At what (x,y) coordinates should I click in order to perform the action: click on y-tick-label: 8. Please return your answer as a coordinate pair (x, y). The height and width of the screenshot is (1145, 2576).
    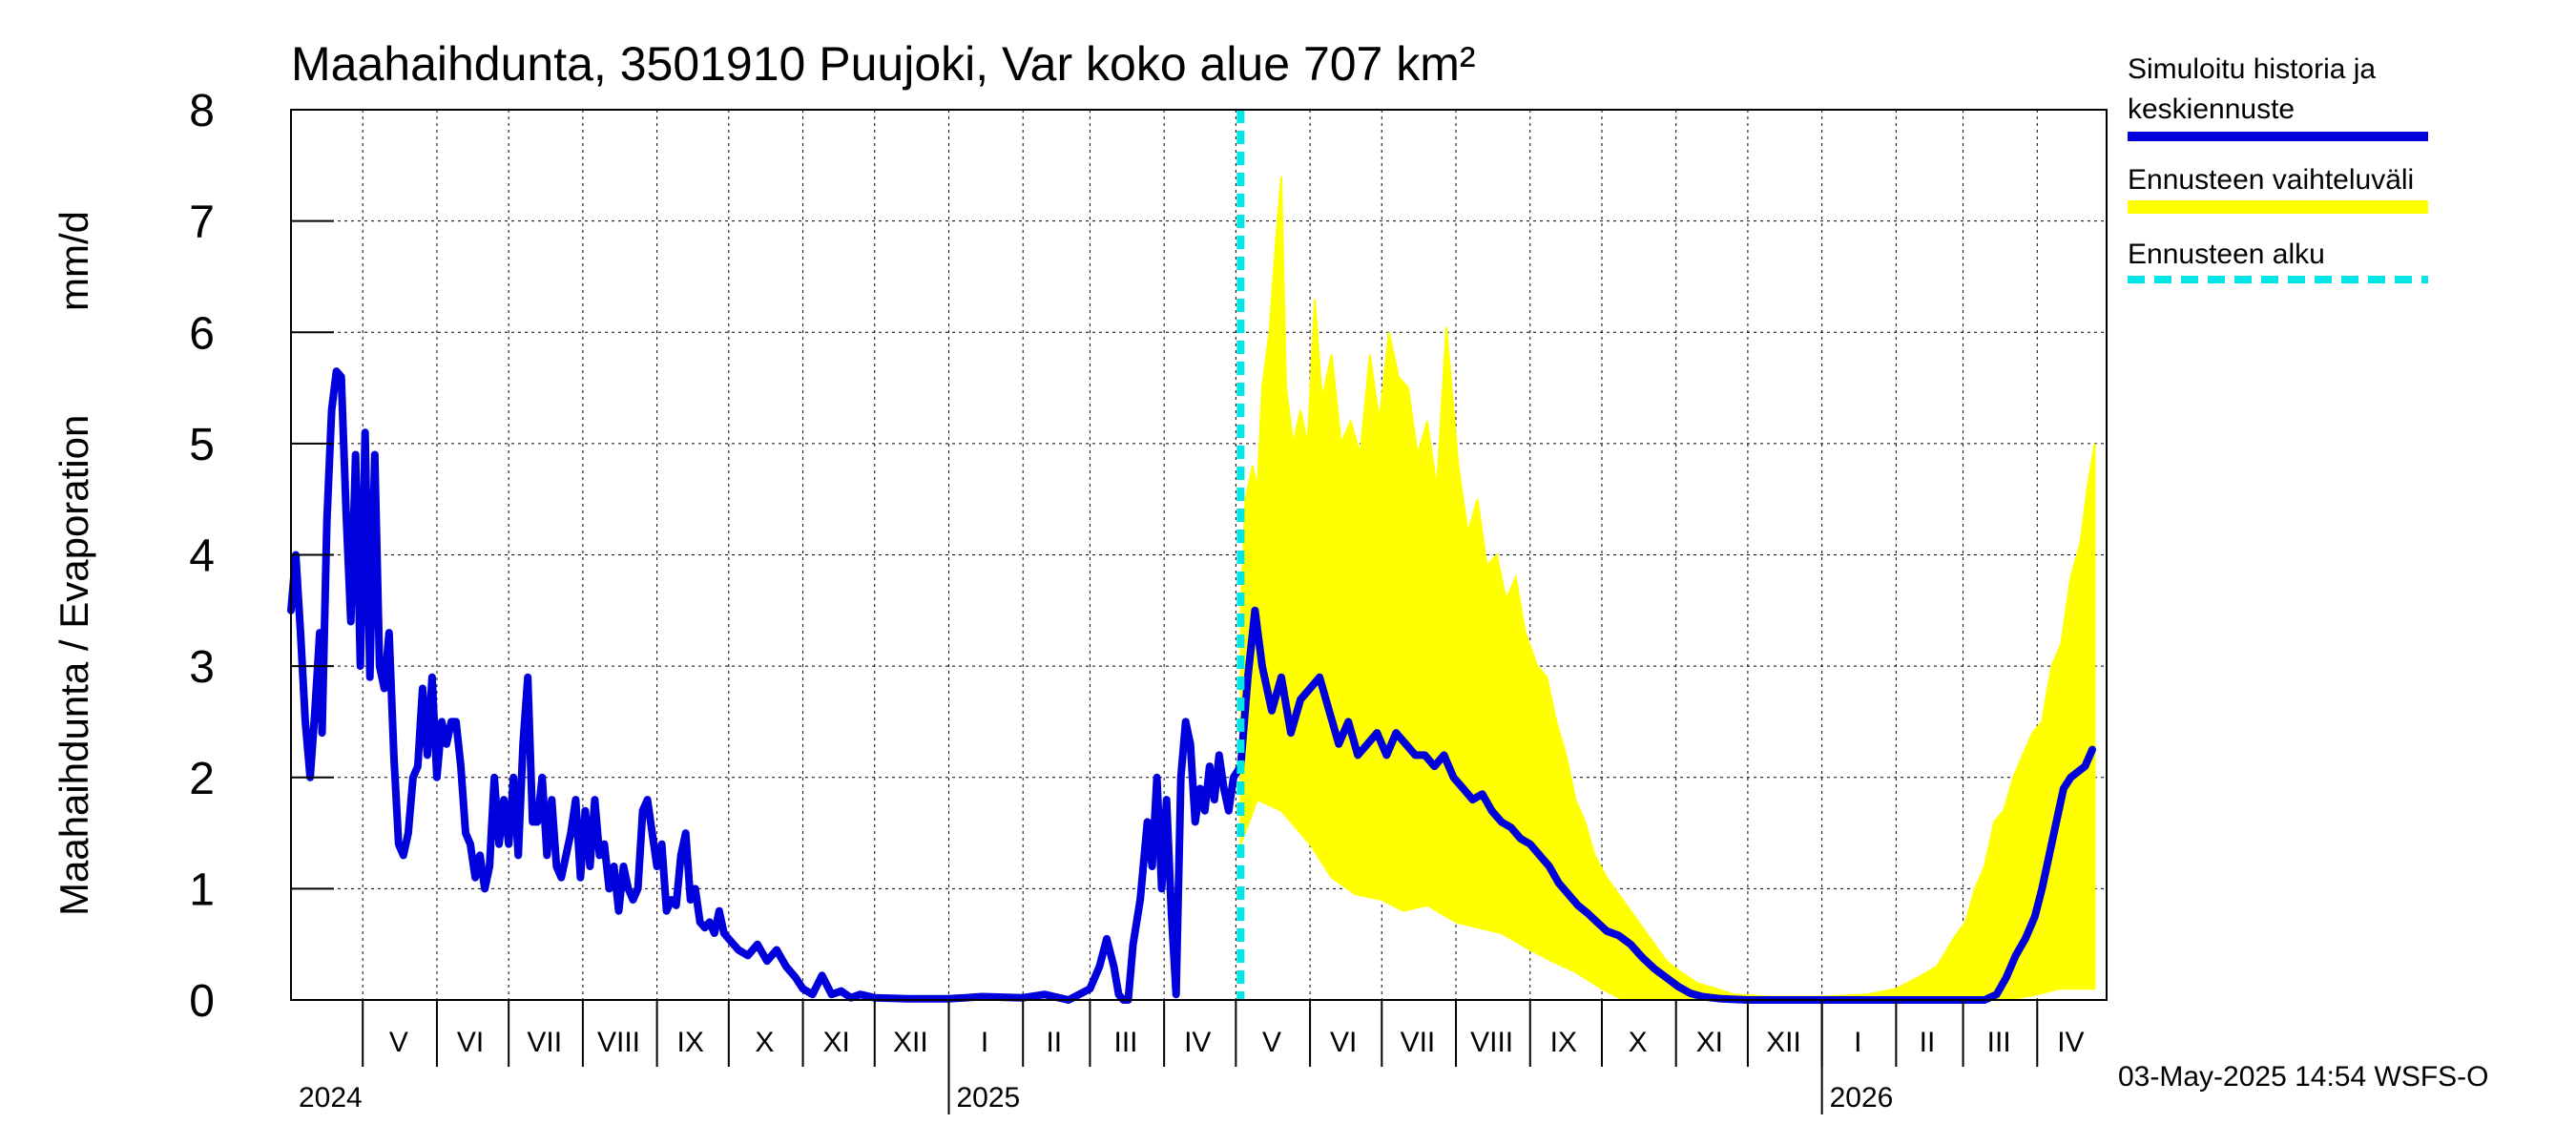
    Looking at the image, I should click on (202, 111).